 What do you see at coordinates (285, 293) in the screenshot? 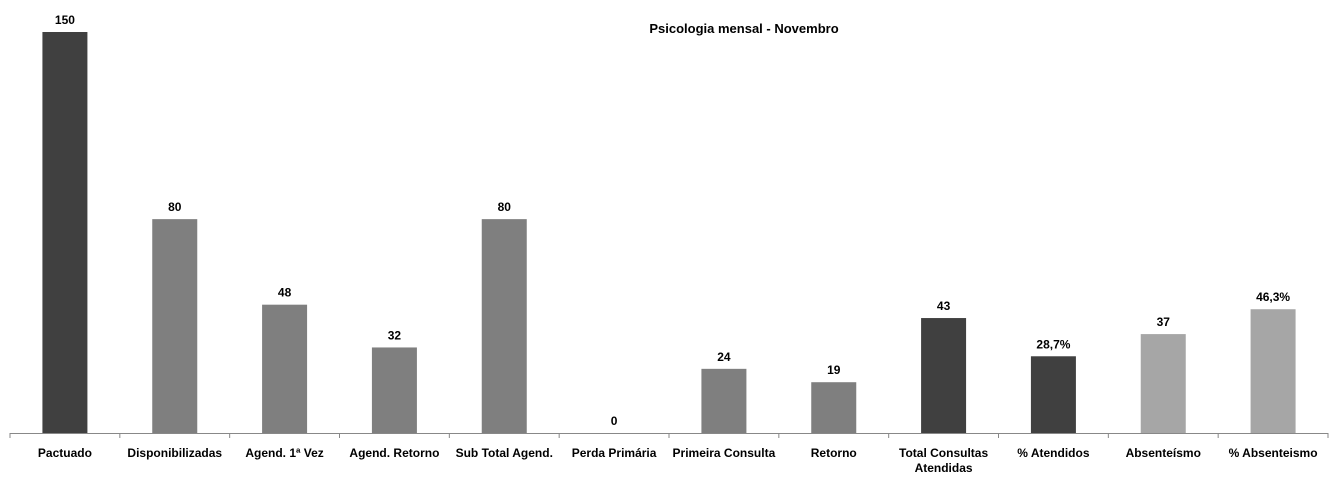
I see `value-label: 48` at bounding box center [285, 293].